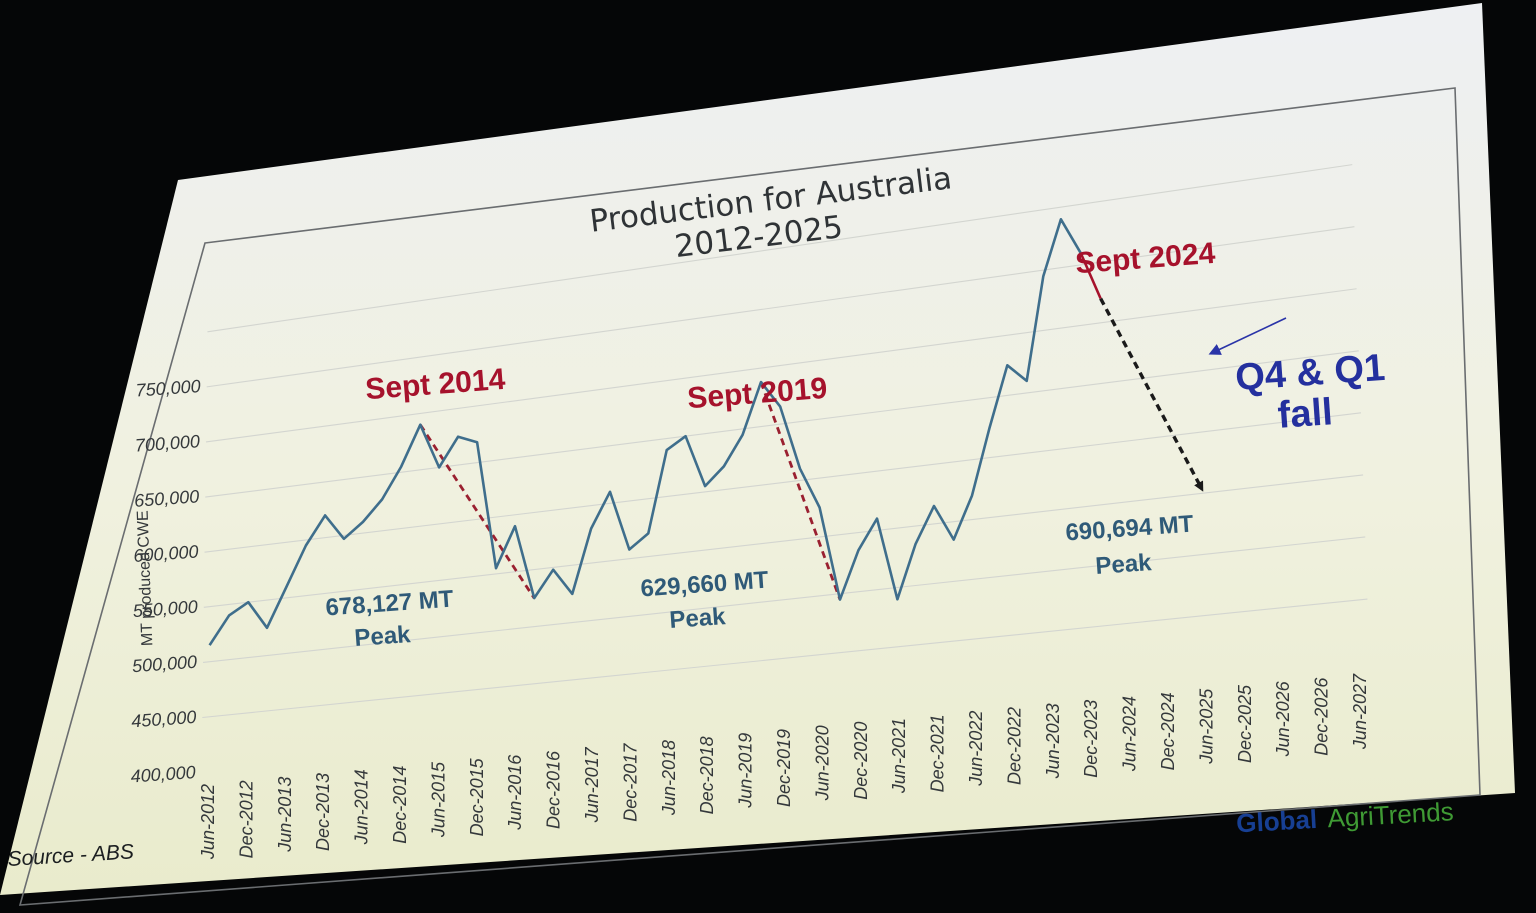 The height and width of the screenshot is (913, 1536). What do you see at coordinates (592, 784) in the screenshot?
I see `x-tick-label: Jun-2017` at bounding box center [592, 784].